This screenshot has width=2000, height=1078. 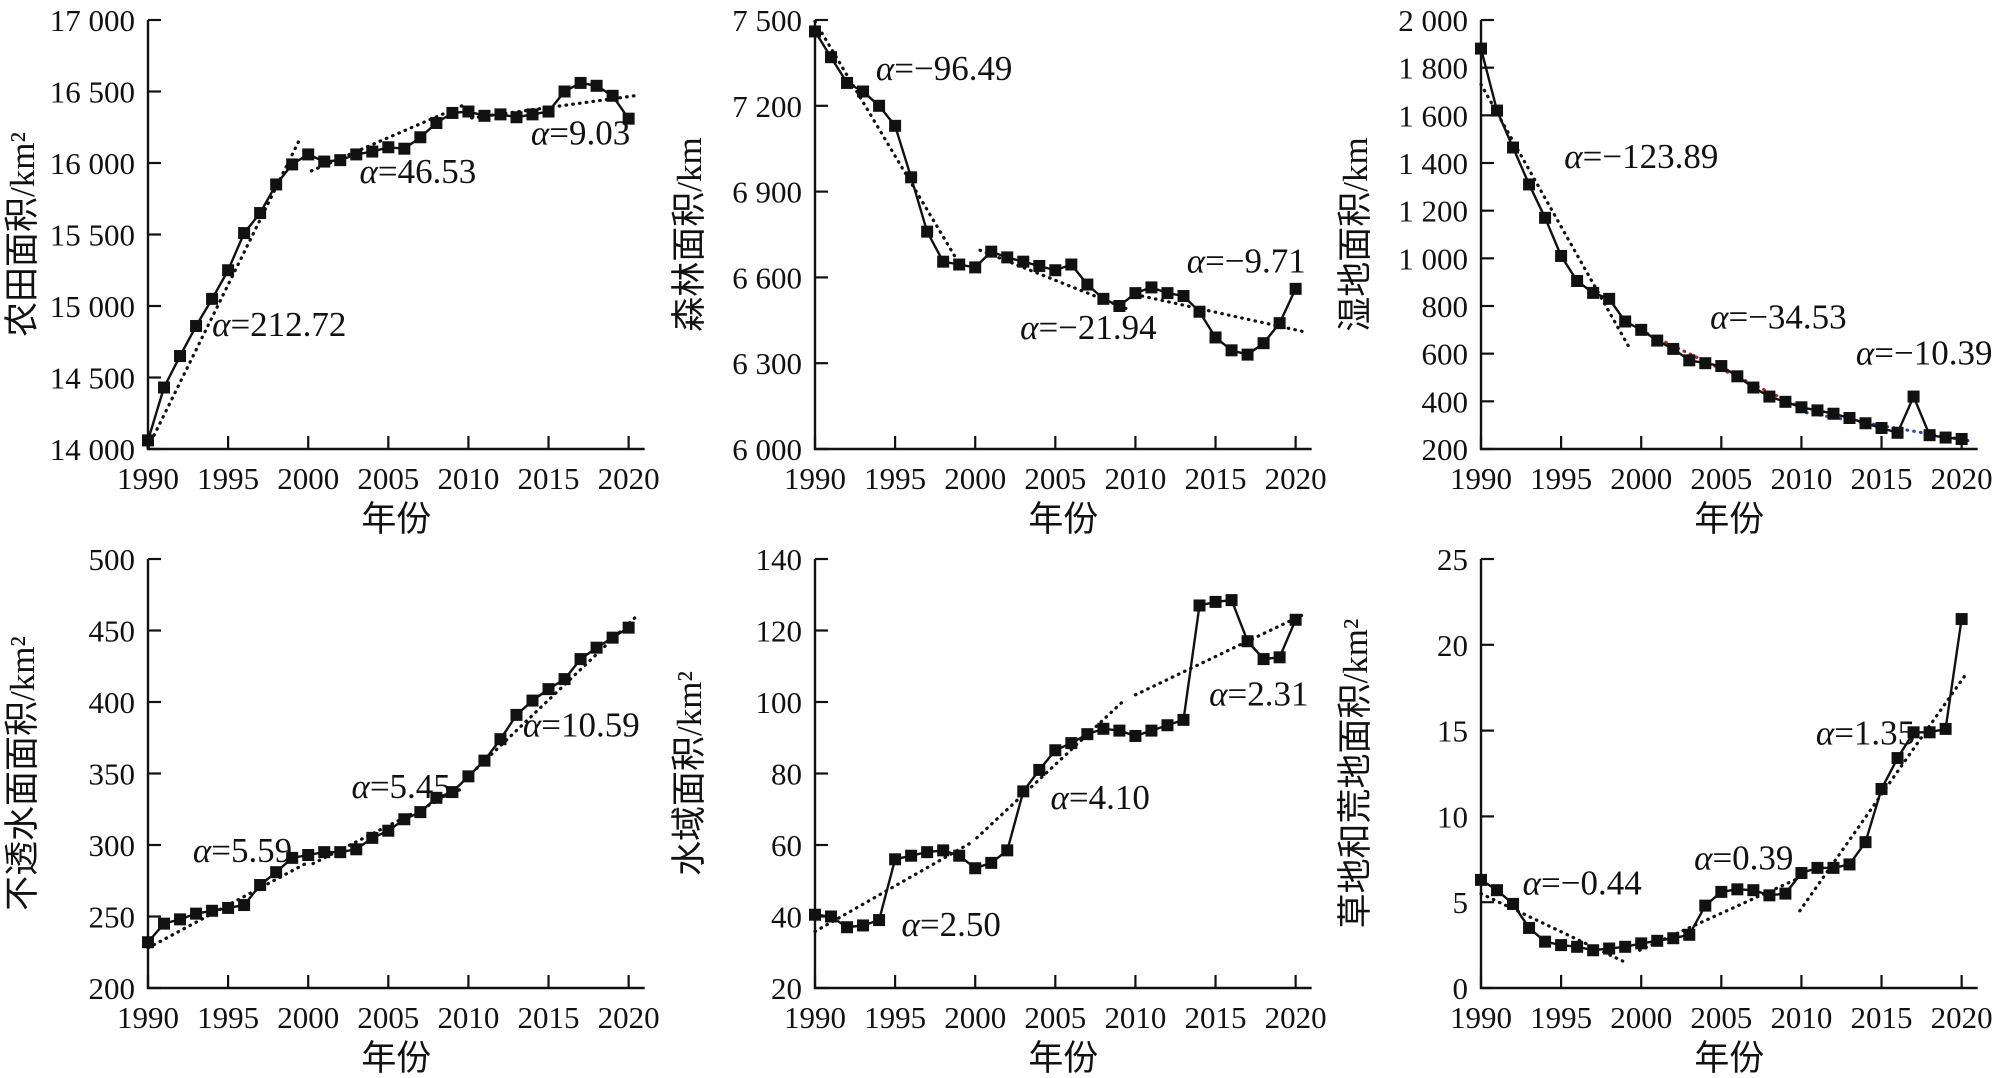 What do you see at coordinates (1445, 354) in the screenshot?
I see `y-tick-label: 600` at bounding box center [1445, 354].